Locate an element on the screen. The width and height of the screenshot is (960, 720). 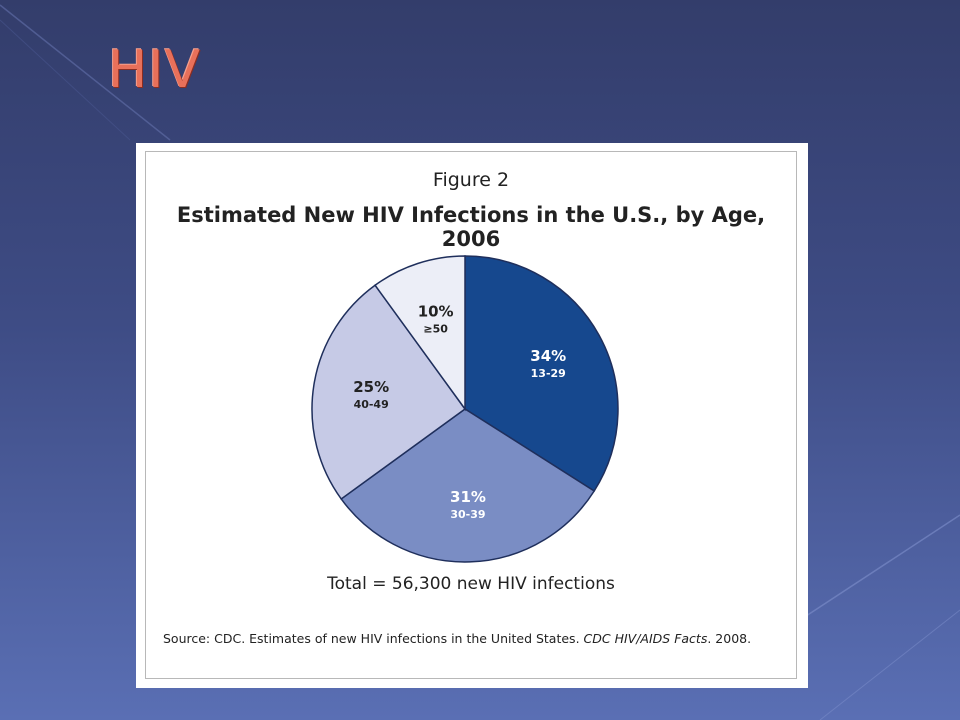
slice-age-label: 13-29 is located at coordinates (548, 373).